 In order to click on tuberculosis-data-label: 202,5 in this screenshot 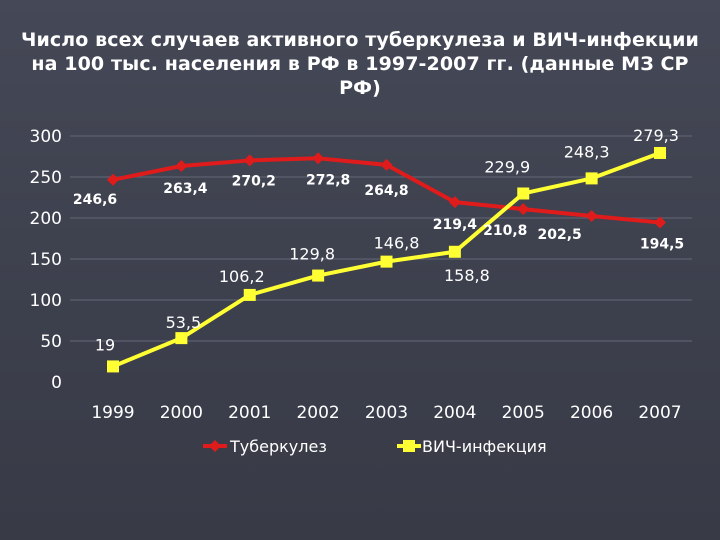, I will do `click(559, 235)`.